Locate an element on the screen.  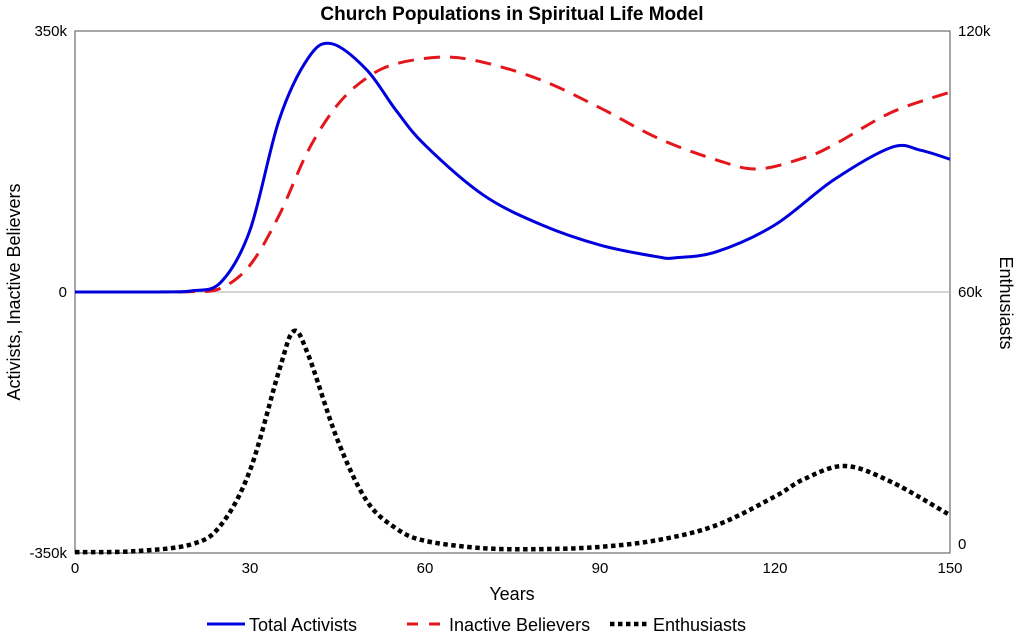
y-left-tick-label: 0 is located at coordinates (63, 292).